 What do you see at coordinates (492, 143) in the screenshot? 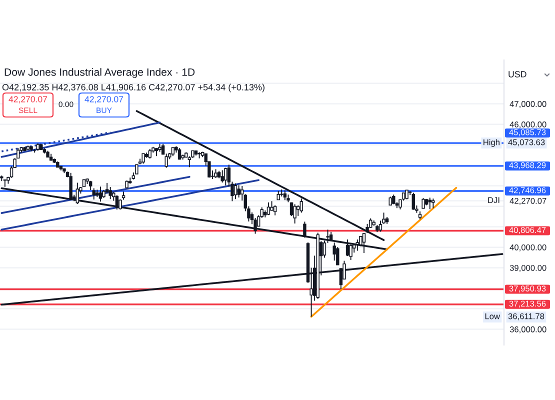
I see `annotation: High` at bounding box center [492, 143].